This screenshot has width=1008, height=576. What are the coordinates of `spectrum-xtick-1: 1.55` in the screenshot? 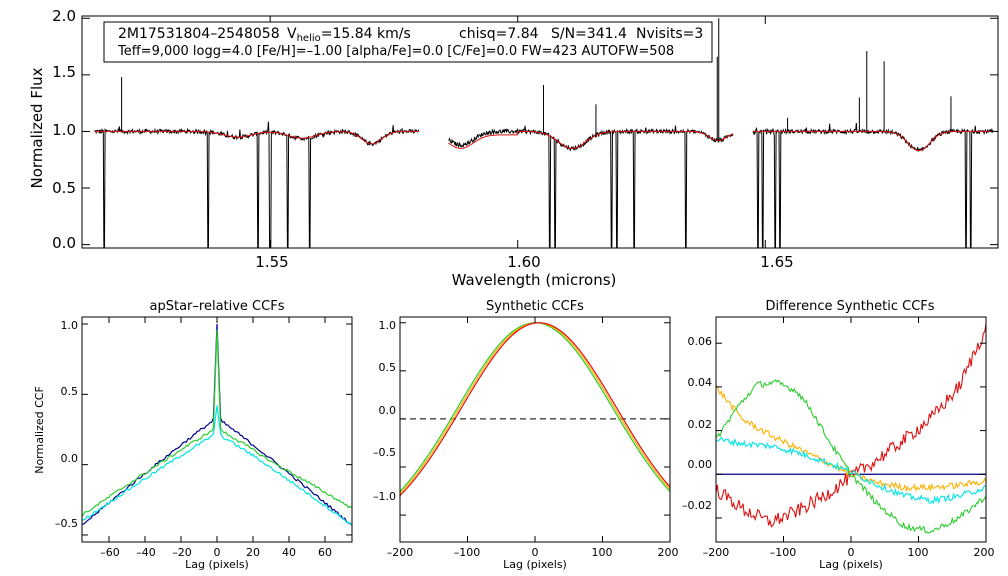 It's located at (271, 262).